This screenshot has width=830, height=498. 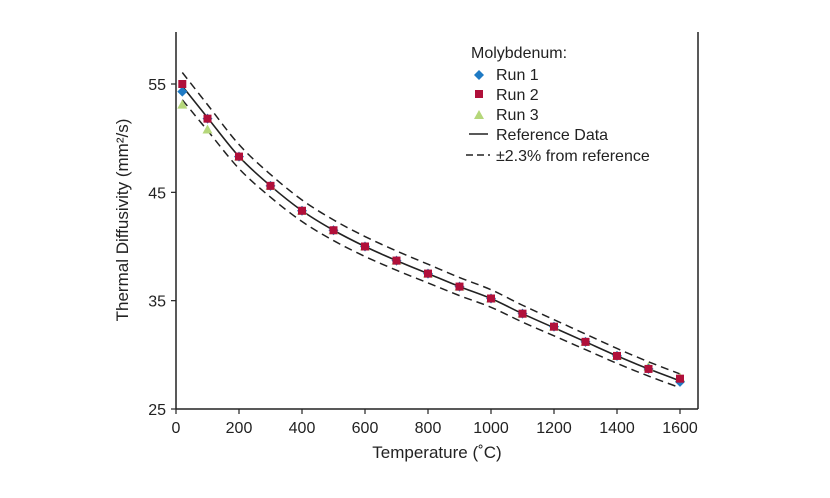 I want to click on x-tick-label: 0, so click(x=176, y=428).